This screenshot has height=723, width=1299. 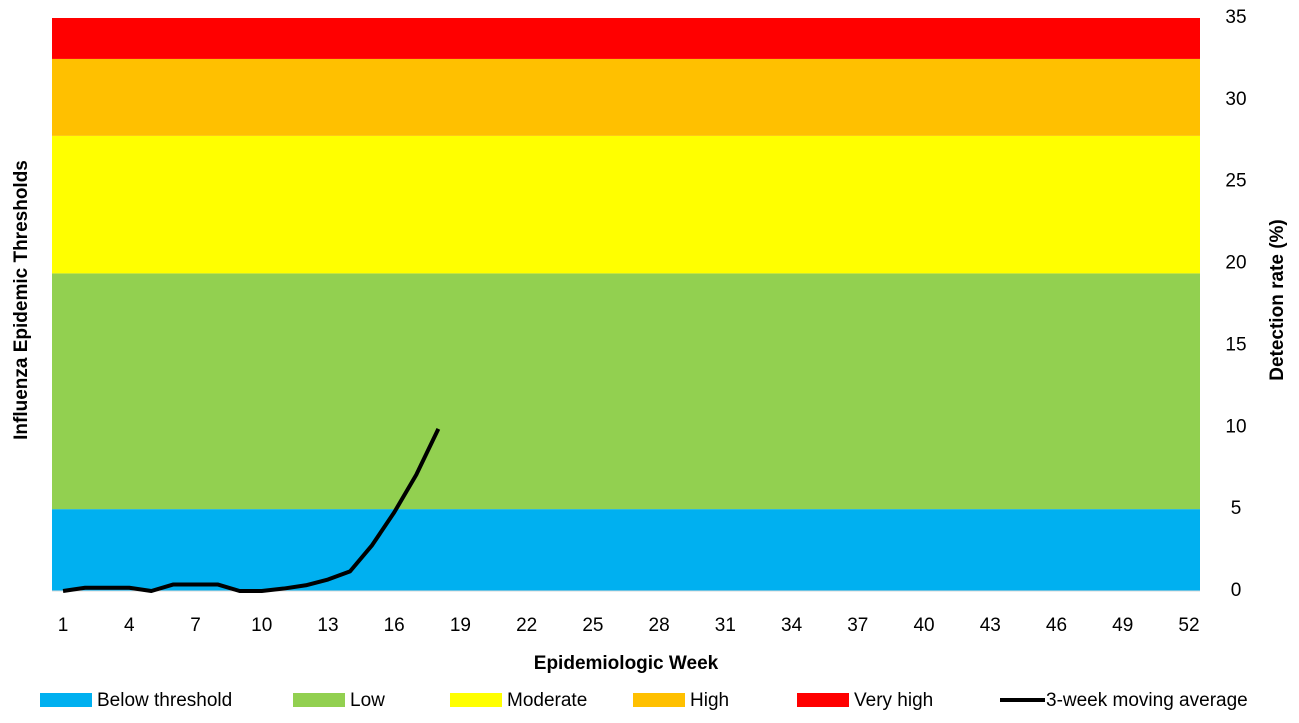 What do you see at coordinates (63, 625) in the screenshot?
I see `x-tick-label: 1` at bounding box center [63, 625].